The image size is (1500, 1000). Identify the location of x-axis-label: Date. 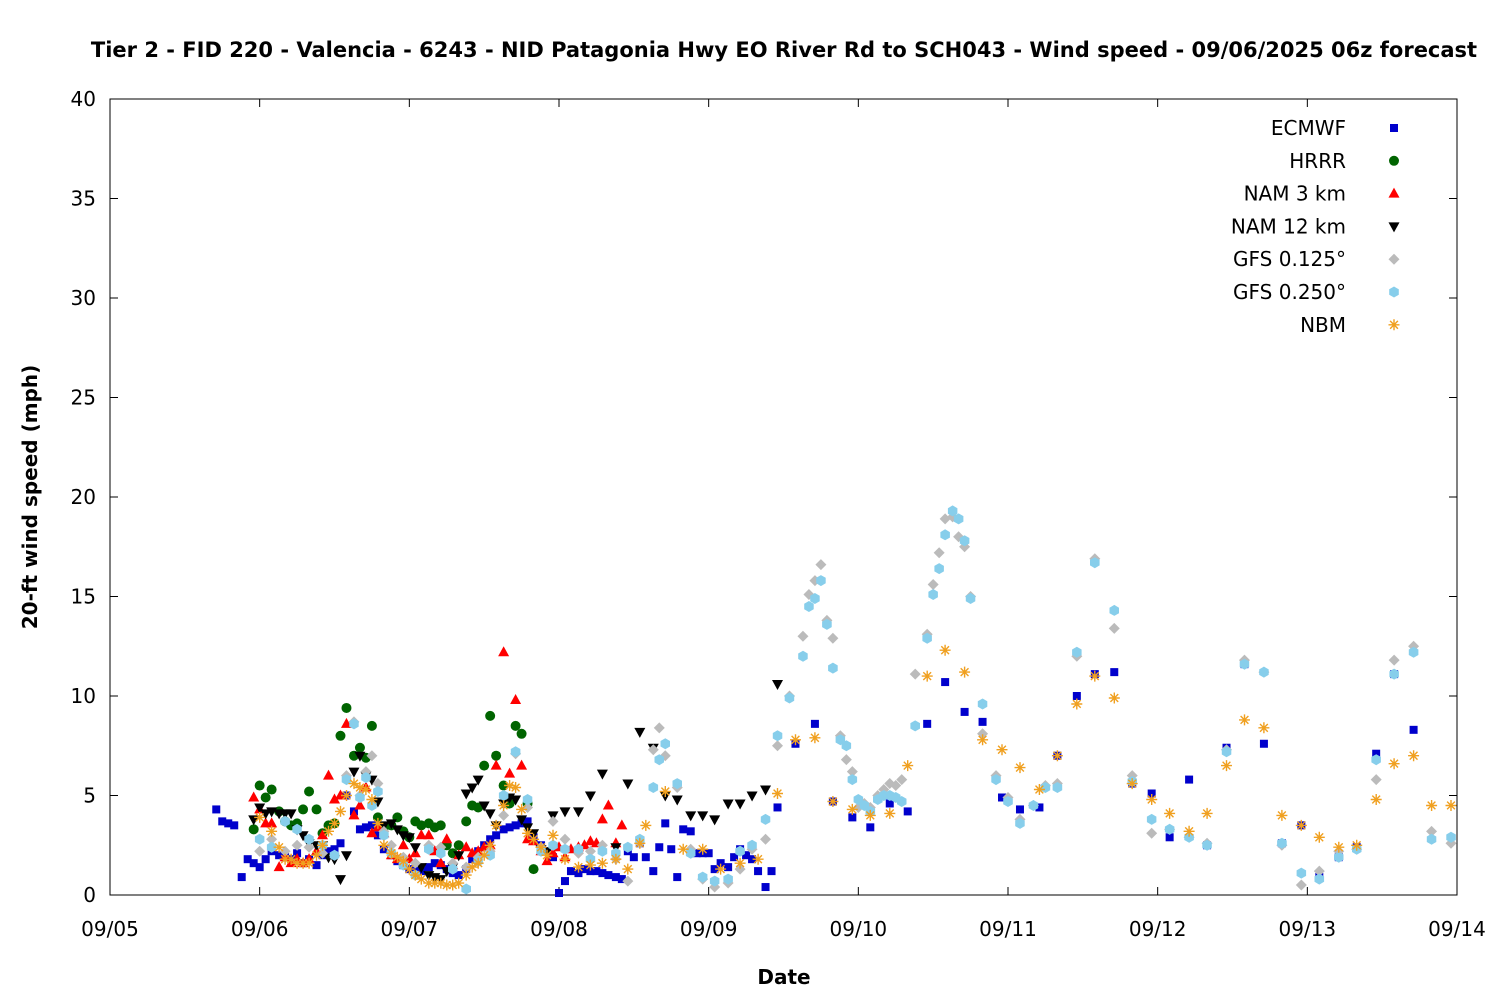
(783, 977).